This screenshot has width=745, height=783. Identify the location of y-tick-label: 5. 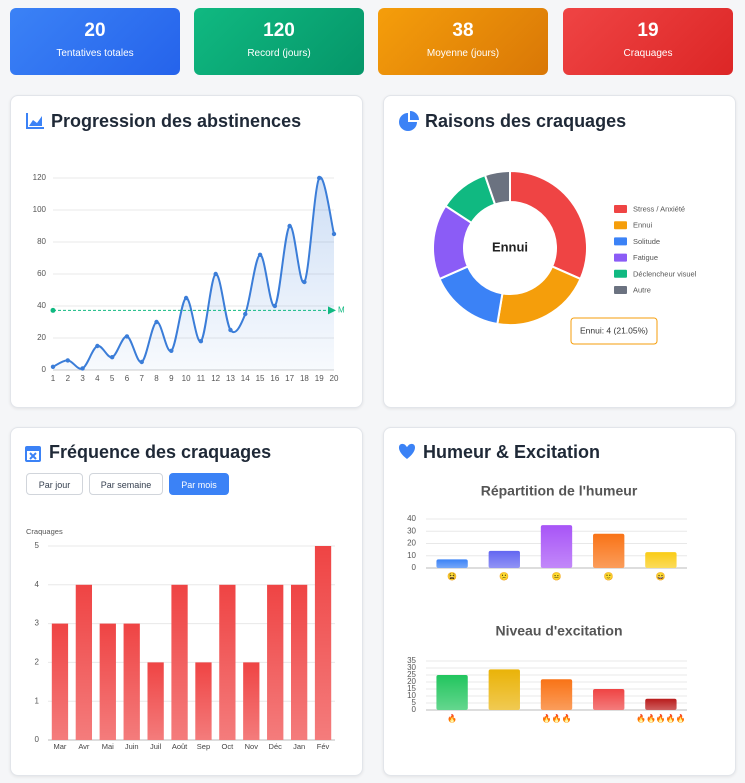
(37, 545).